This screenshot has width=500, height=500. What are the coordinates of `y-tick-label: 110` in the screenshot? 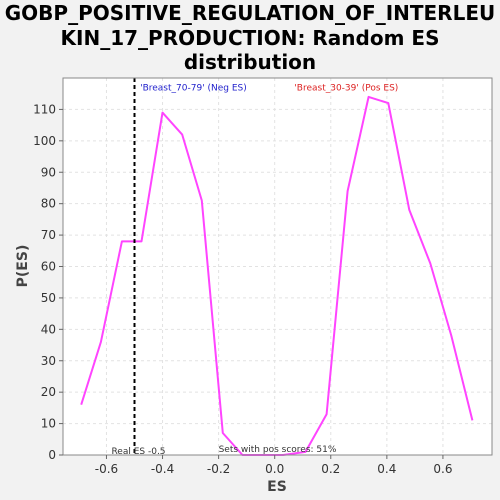 It's located at (44, 109).